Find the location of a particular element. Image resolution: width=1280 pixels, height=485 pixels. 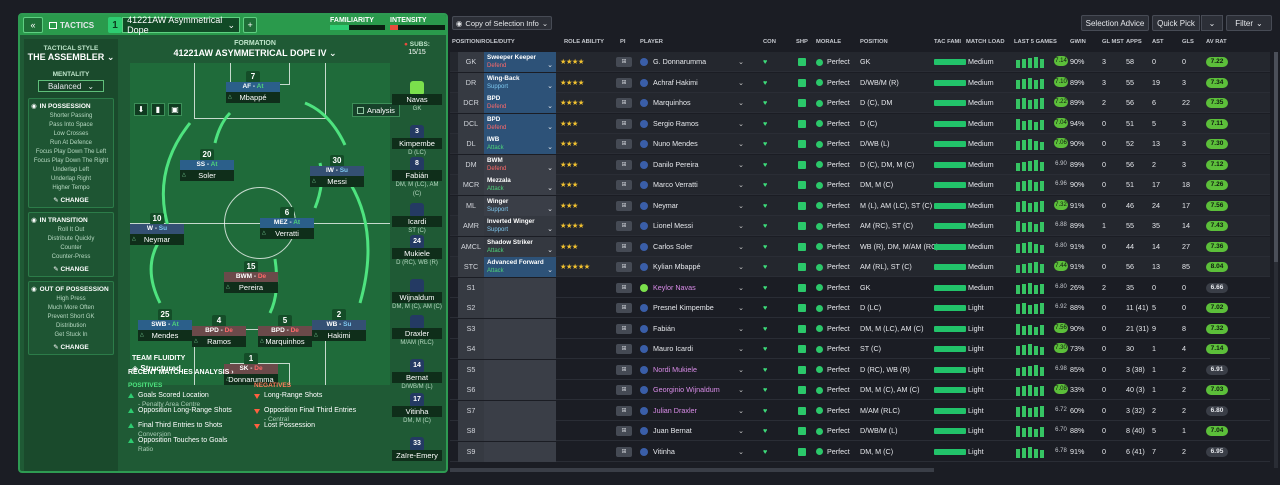

player-role: W - Su is located at coordinates (157, 229).